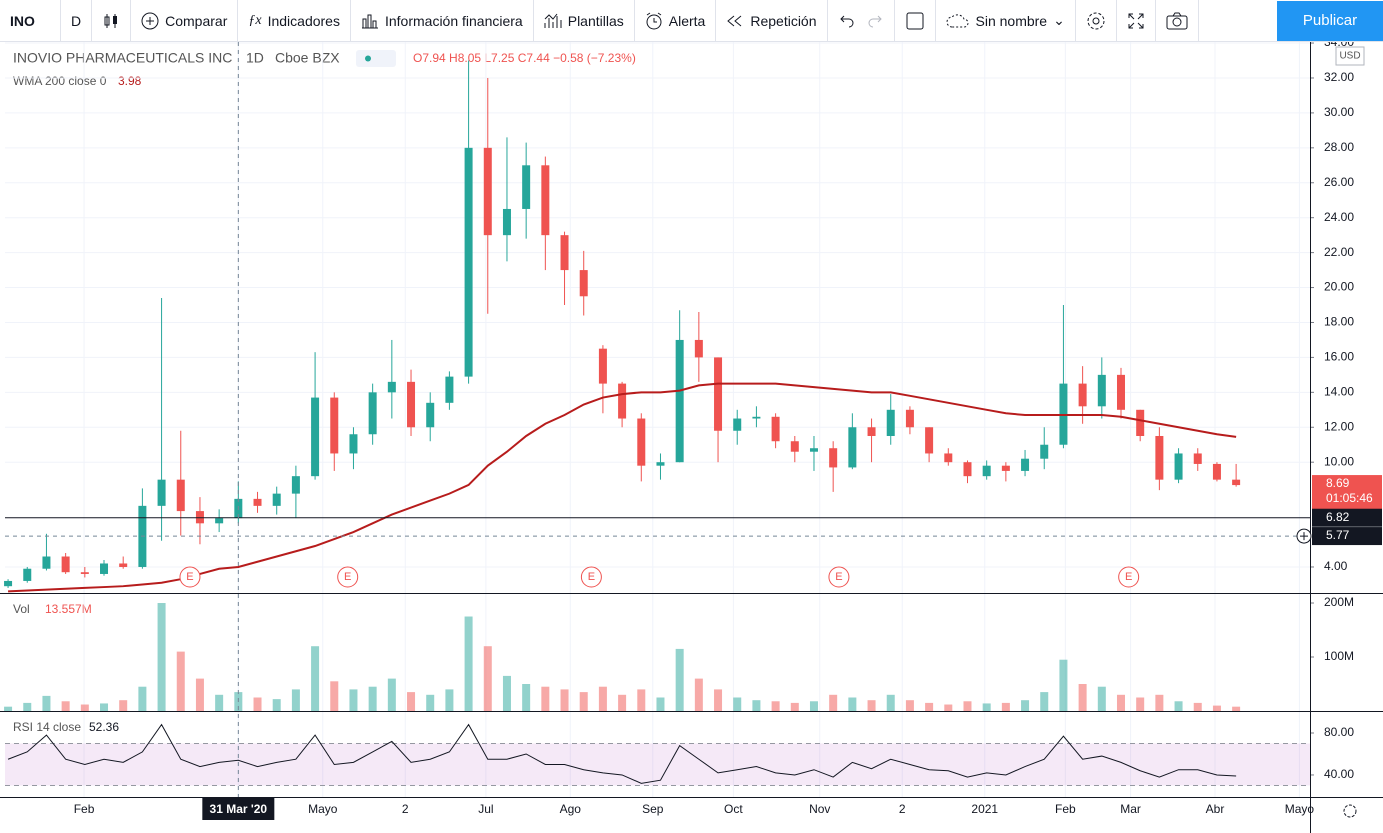  Describe the element at coordinates (68, 609) in the screenshot. I see `vol-value: 13.557M` at that location.